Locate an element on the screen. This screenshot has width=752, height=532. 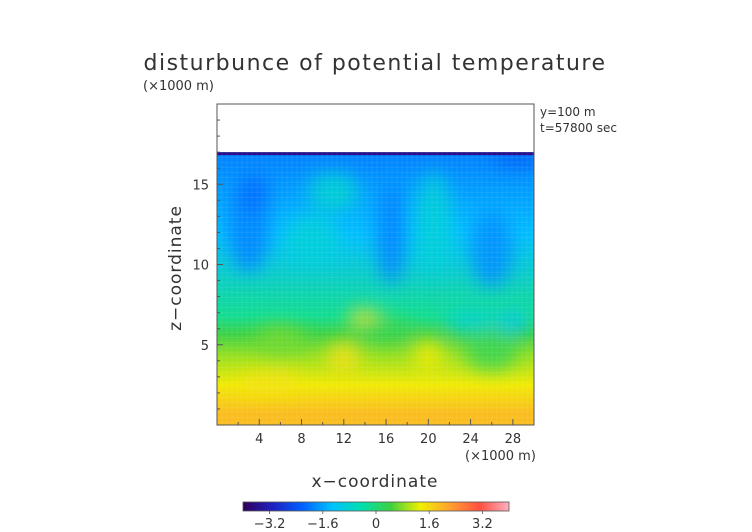
colorbar-tick-label: −3.2 is located at coordinates (270, 524).